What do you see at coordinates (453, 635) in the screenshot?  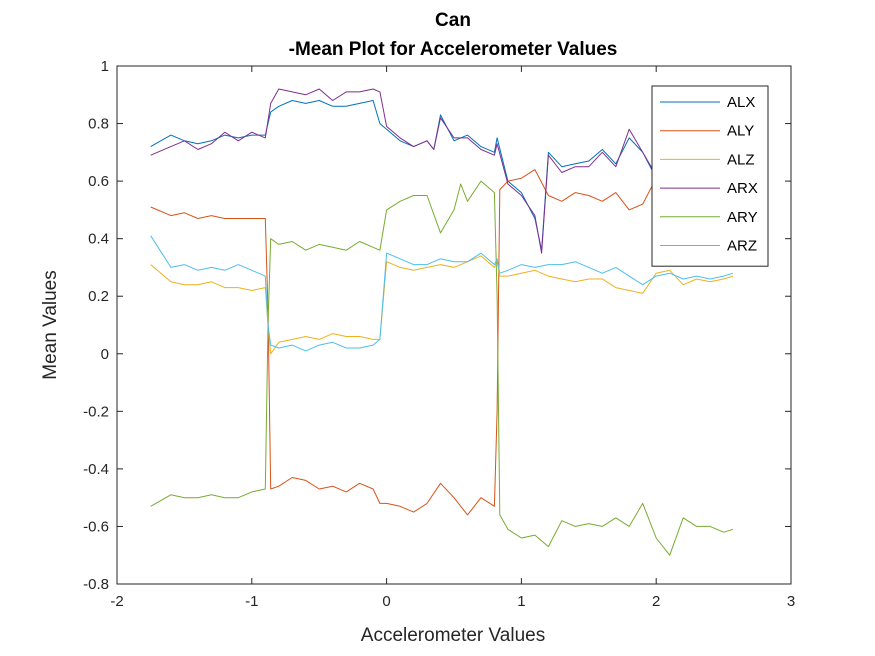 I see `x-axis-label: Accelerometer Values` at bounding box center [453, 635].